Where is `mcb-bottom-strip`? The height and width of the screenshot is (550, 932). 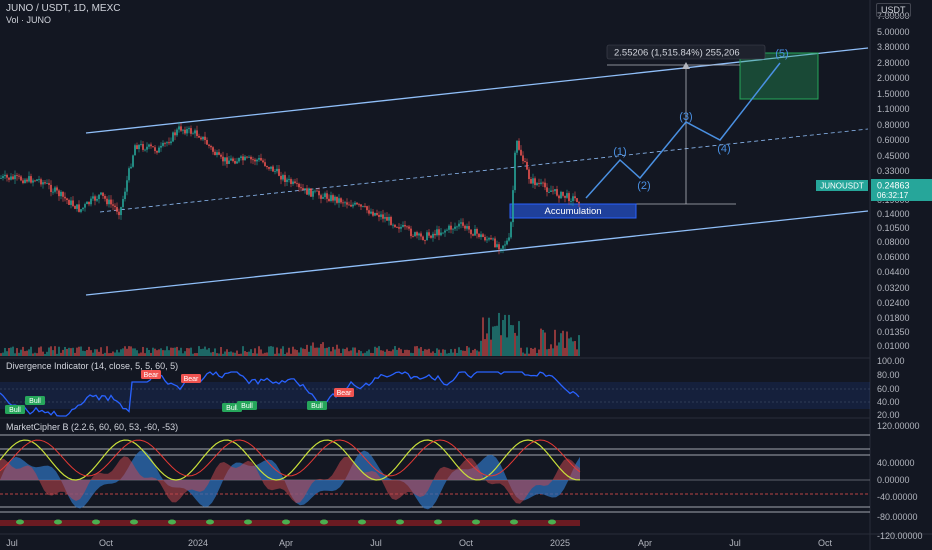 mcb-bottom-strip is located at coordinates (290, 523).